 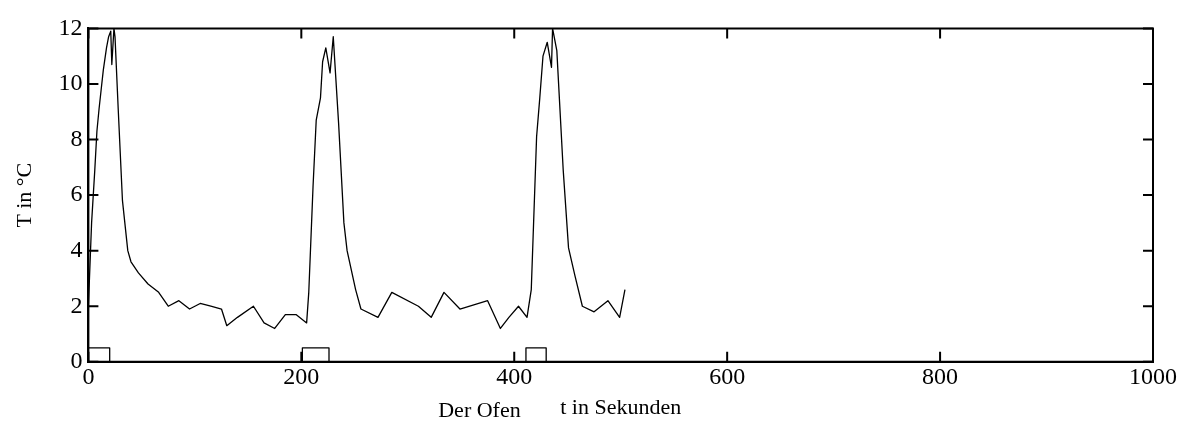 I want to click on x-tick-label: 1000, so click(x=1153, y=376).